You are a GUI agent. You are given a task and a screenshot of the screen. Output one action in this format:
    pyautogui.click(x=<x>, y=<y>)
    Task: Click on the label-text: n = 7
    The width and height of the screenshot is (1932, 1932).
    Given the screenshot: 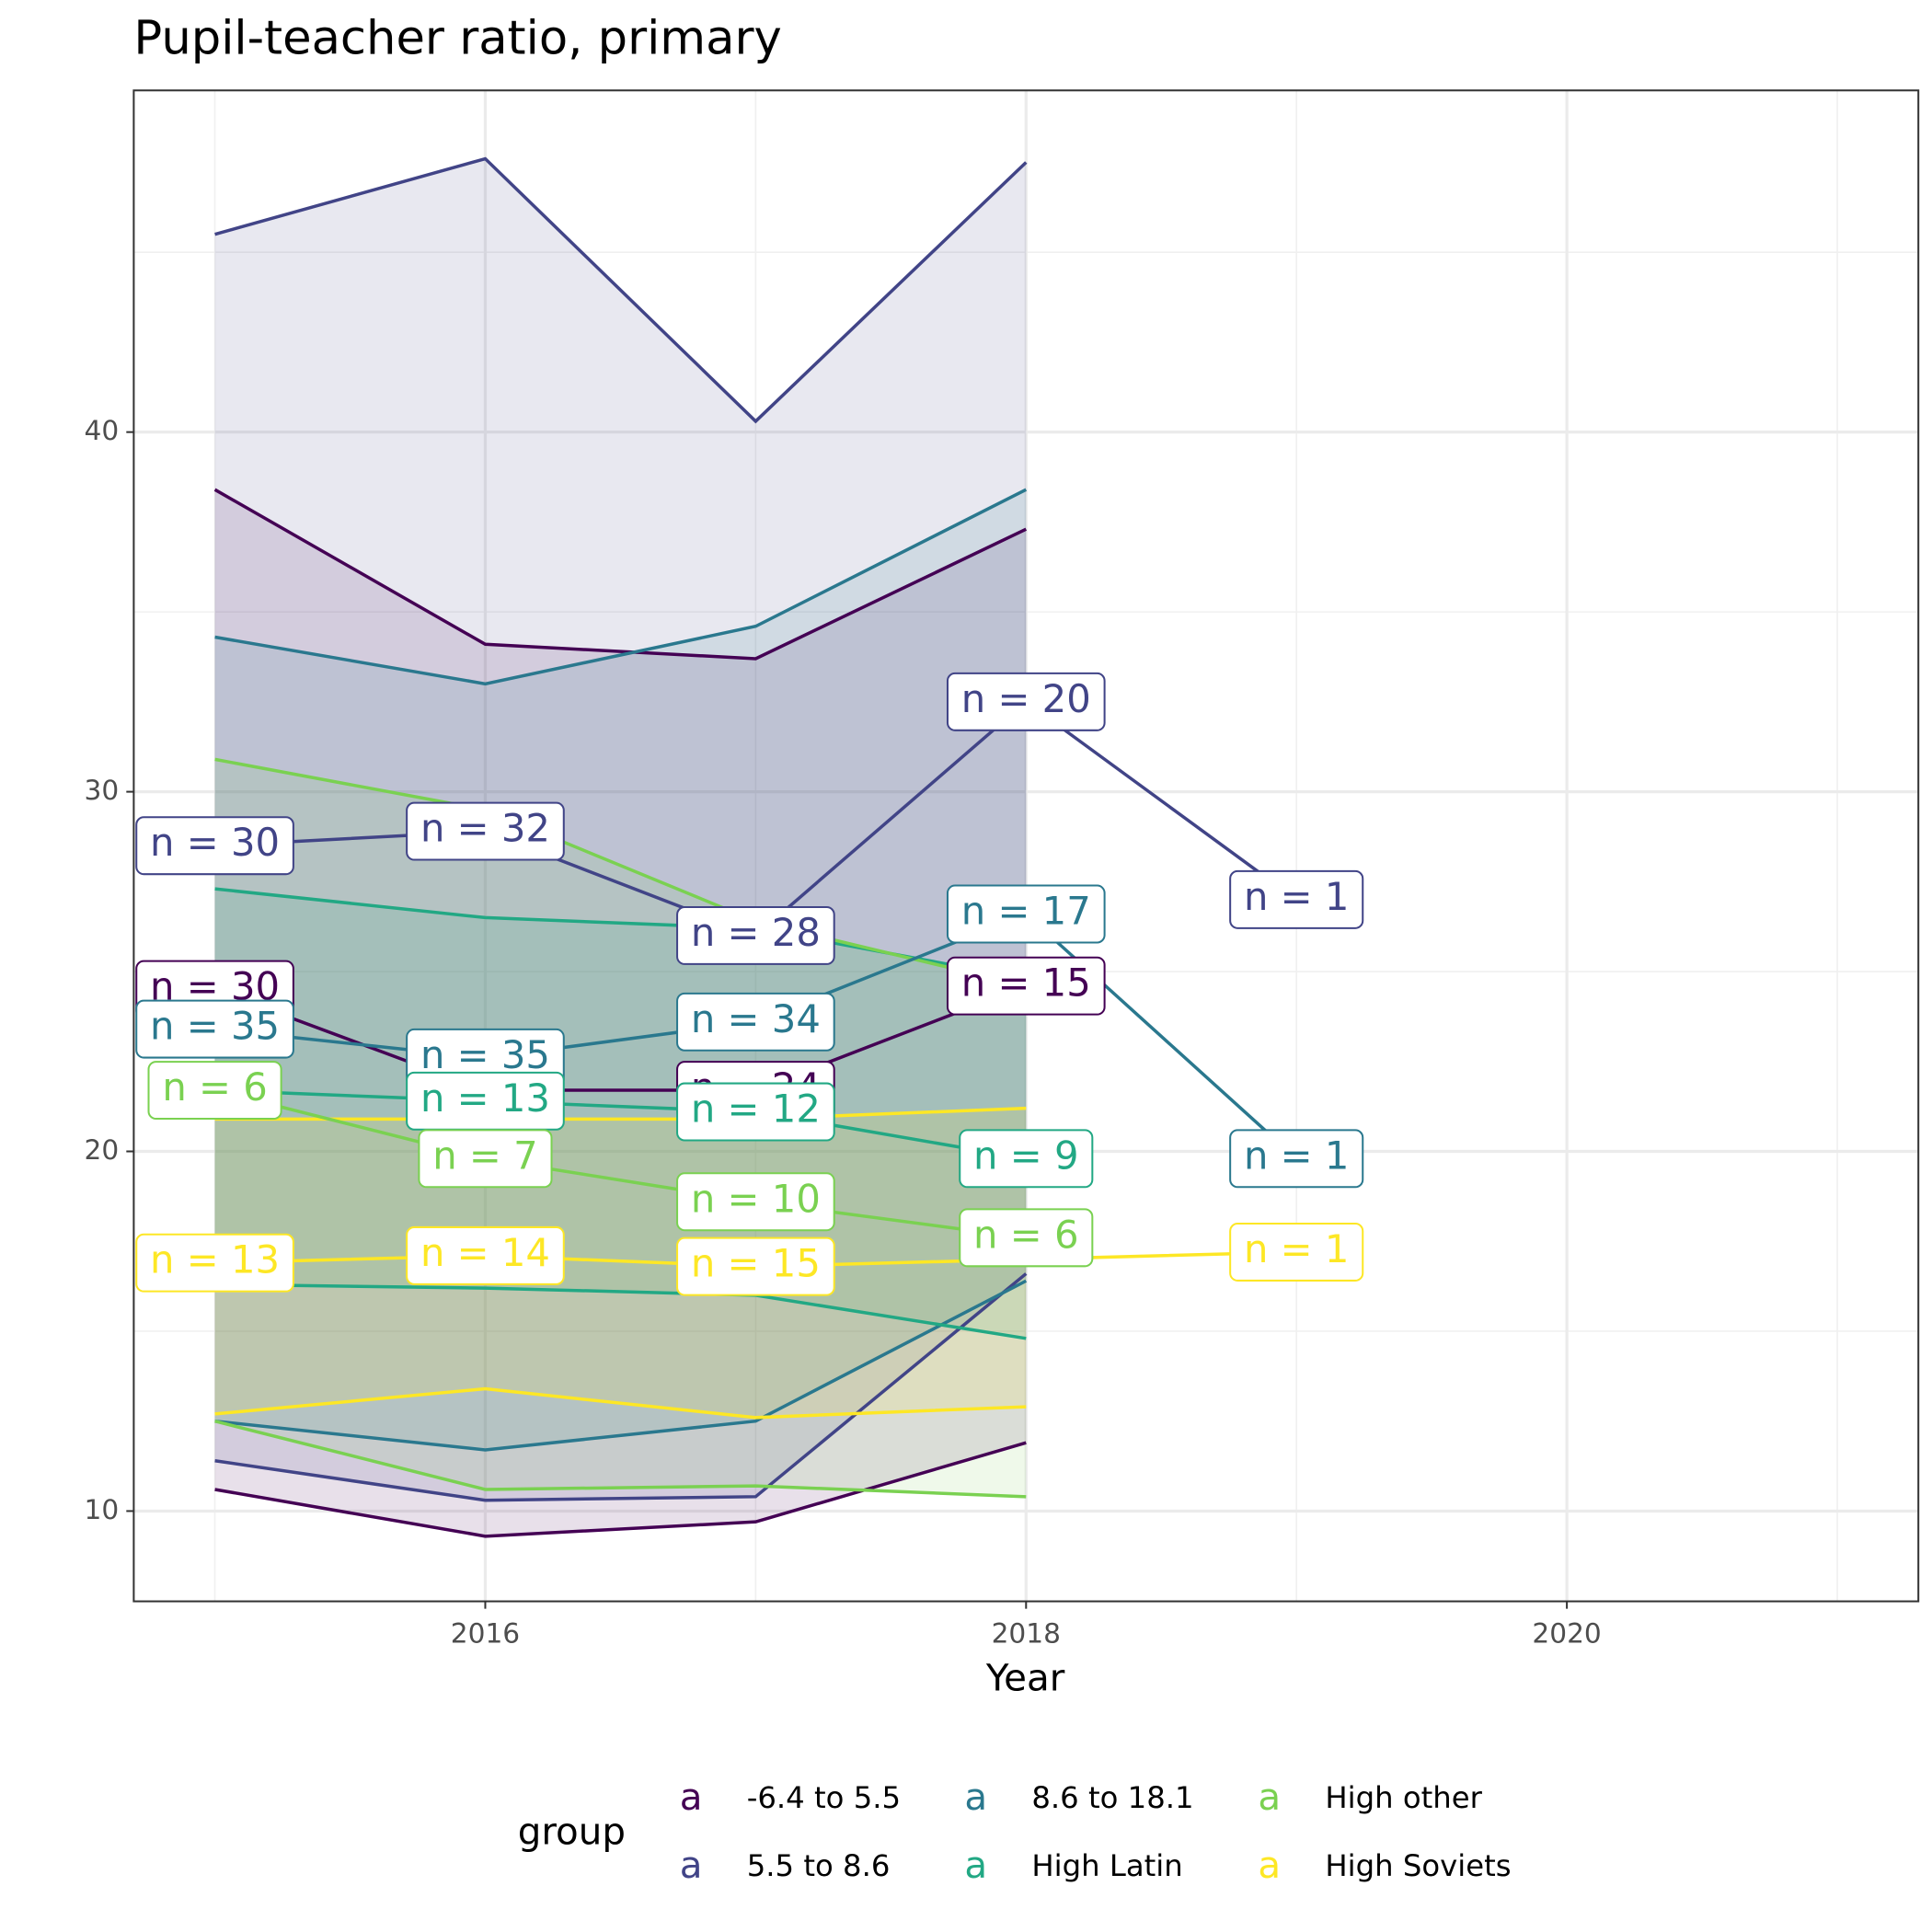 What is the action you would take?
    pyautogui.click(x=484, y=1155)
    